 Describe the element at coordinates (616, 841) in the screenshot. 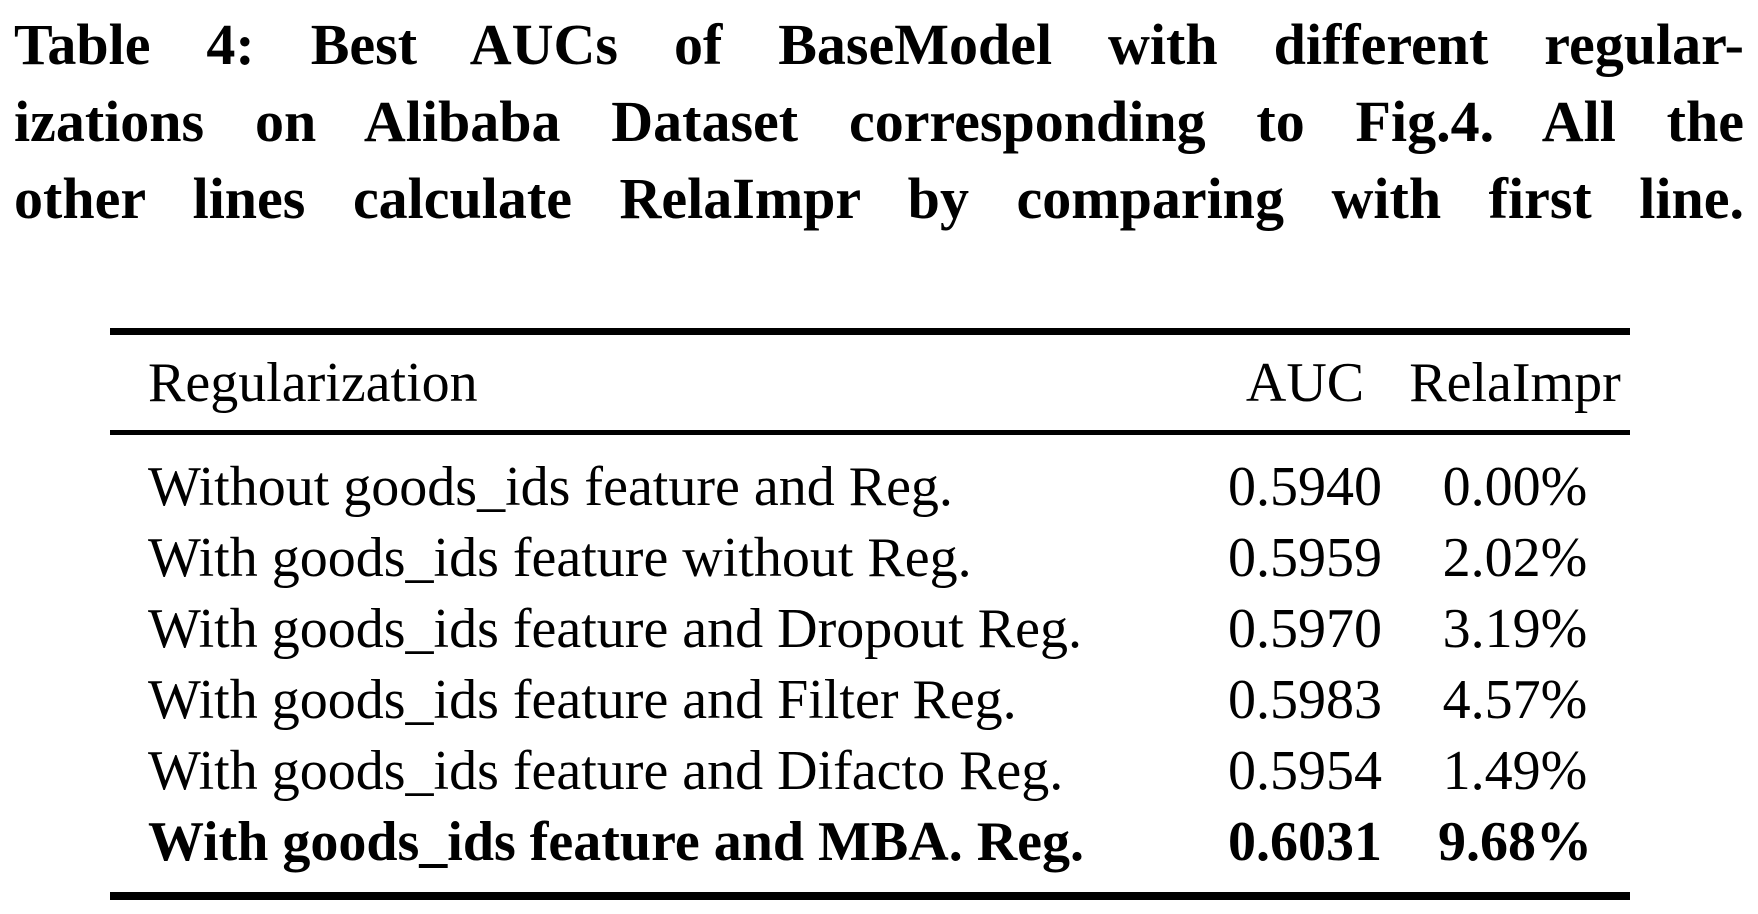

I see `cell-regularization: With goods_ids feature and MBA. Reg.` at that location.